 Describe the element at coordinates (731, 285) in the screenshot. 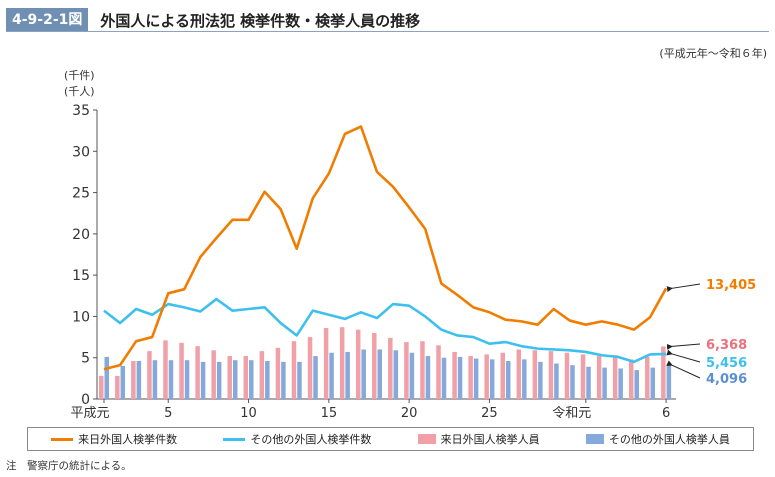

I see `end-value-label: 13,405` at that location.